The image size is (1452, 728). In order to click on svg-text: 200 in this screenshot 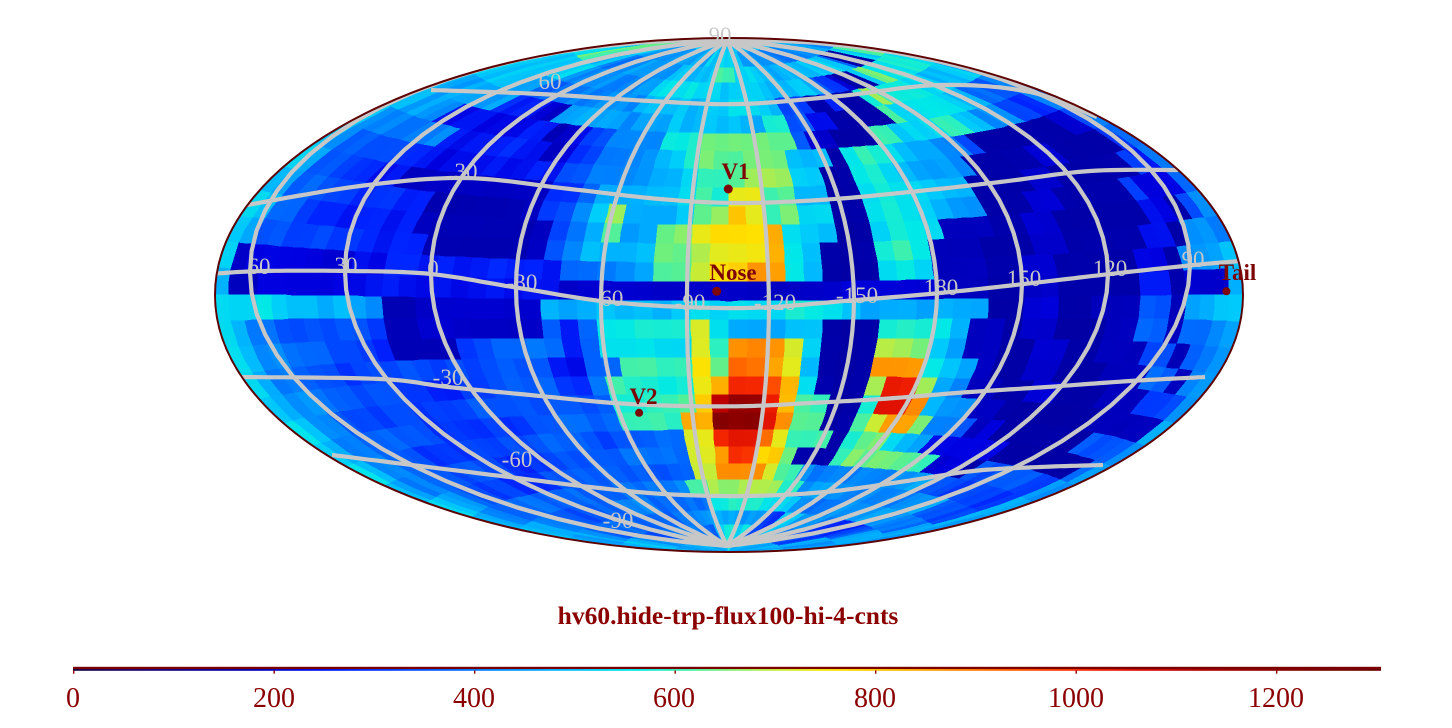, I will do `click(274, 698)`.